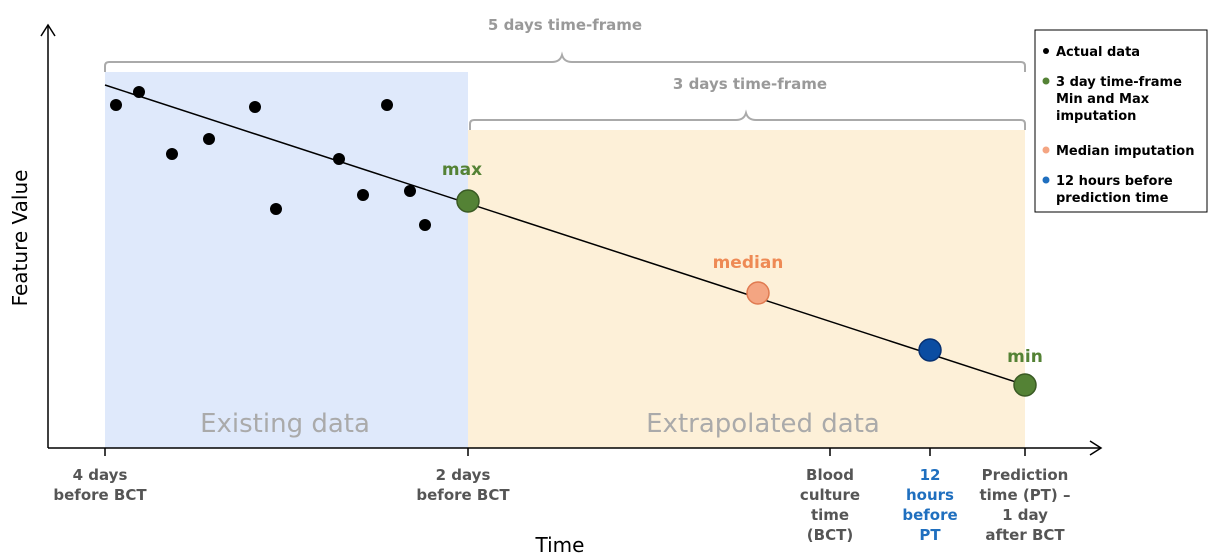 The height and width of the screenshot is (559, 1209). What do you see at coordinates (748, 263) in the screenshot?
I see `point-label: median` at bounding box center [748, 263].